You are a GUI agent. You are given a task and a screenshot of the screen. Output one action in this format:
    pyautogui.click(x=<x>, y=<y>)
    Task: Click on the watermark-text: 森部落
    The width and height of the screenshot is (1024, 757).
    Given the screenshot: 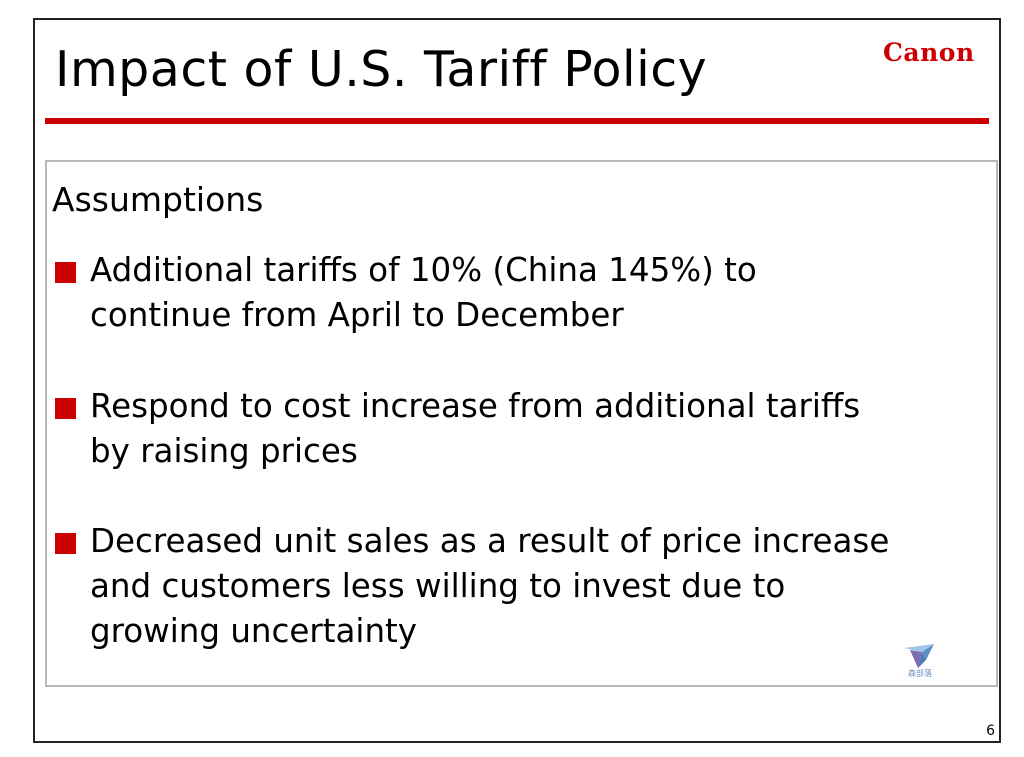 What is the action you would take?
    pyautogui.click(x=920, y=673)
    